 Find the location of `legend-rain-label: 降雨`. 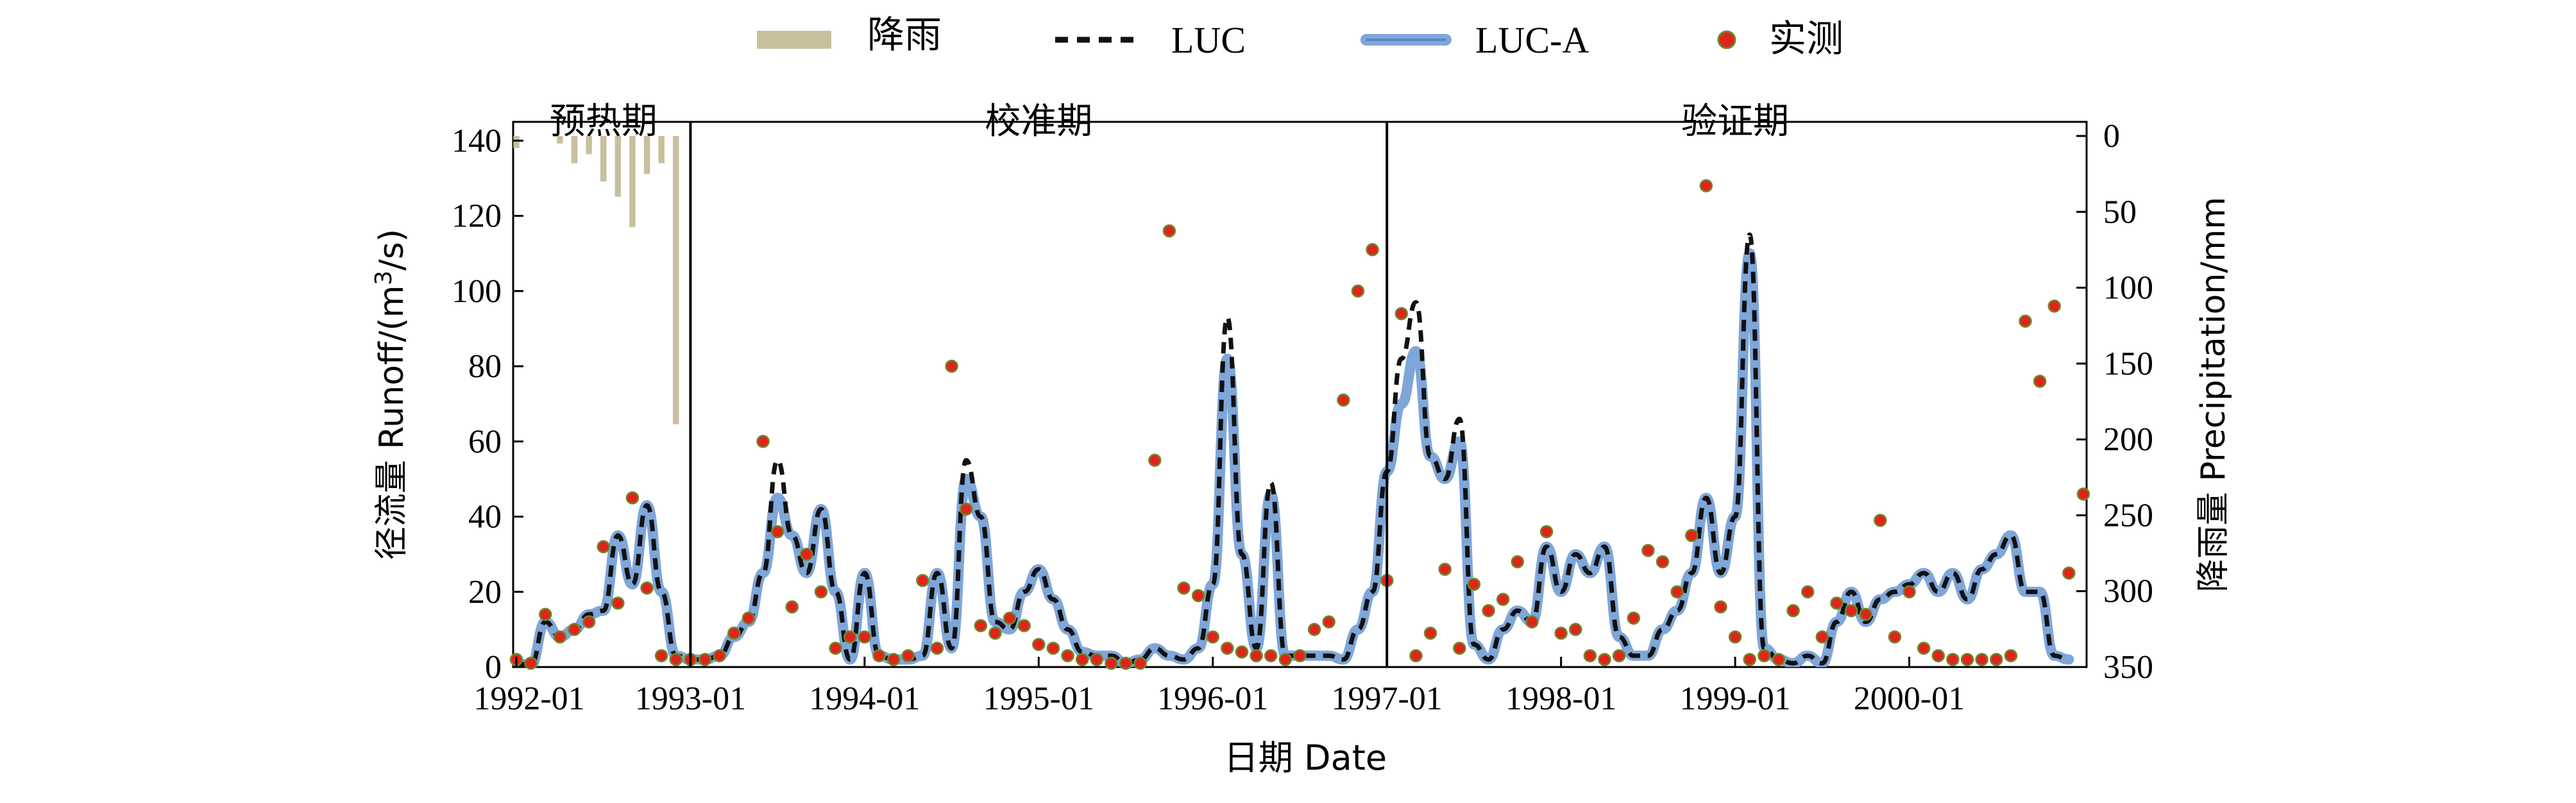

legend-rain-label: 降雨 is located at coordinates (904, 34).